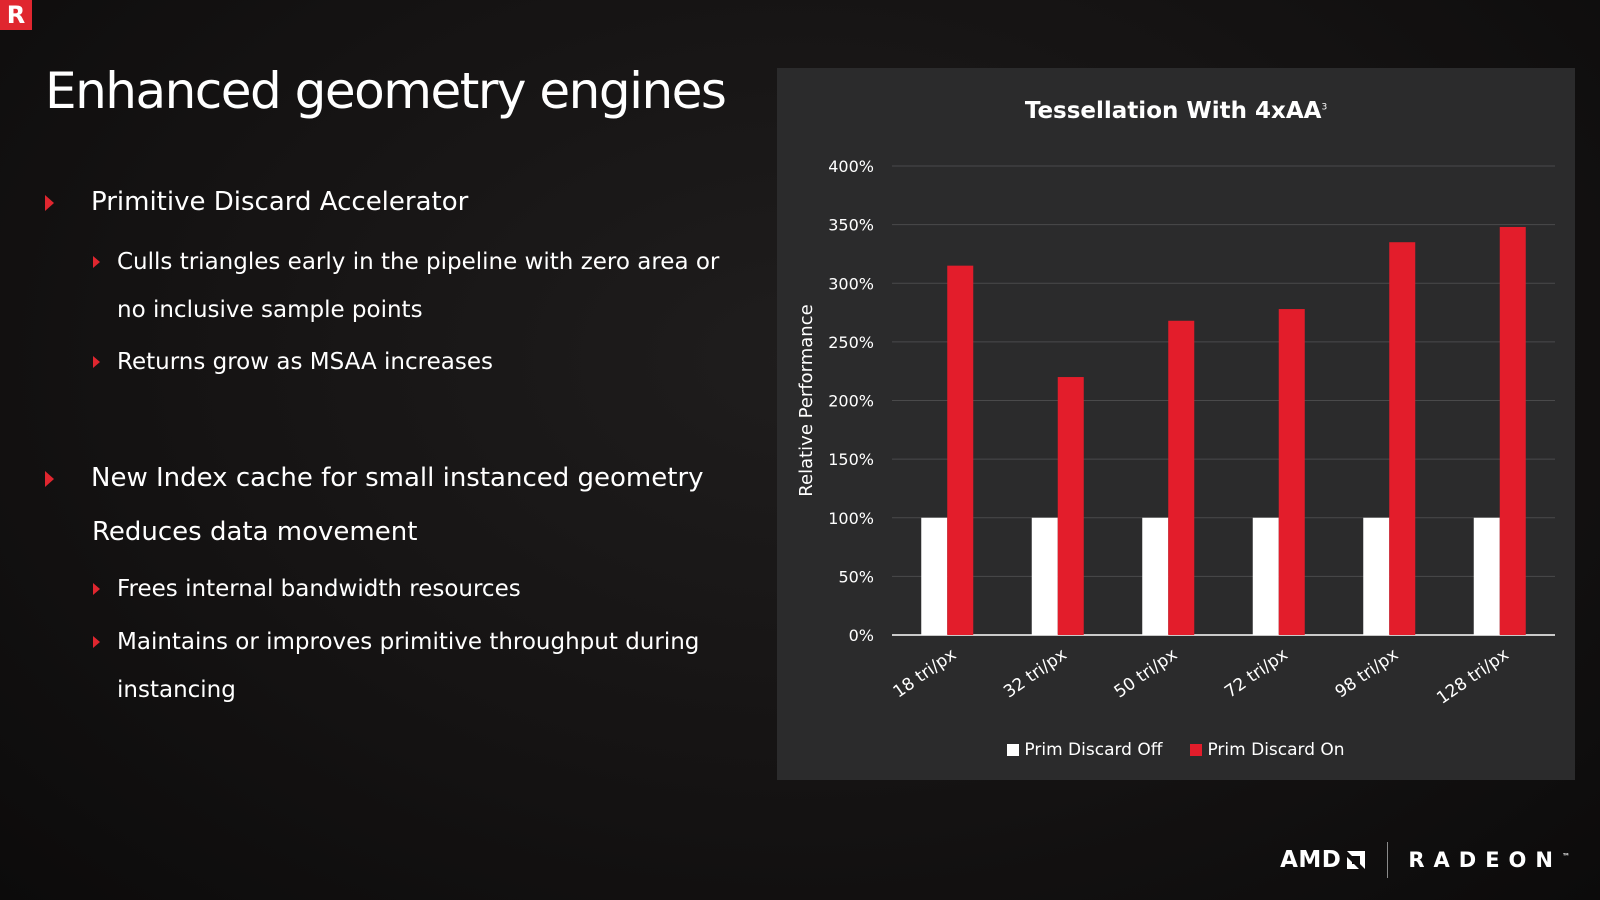  What do you see at coordinates (1311, 860) in the screenshot?
I see `amd-wordmark: AMD` at bounding box center [1311, 860].